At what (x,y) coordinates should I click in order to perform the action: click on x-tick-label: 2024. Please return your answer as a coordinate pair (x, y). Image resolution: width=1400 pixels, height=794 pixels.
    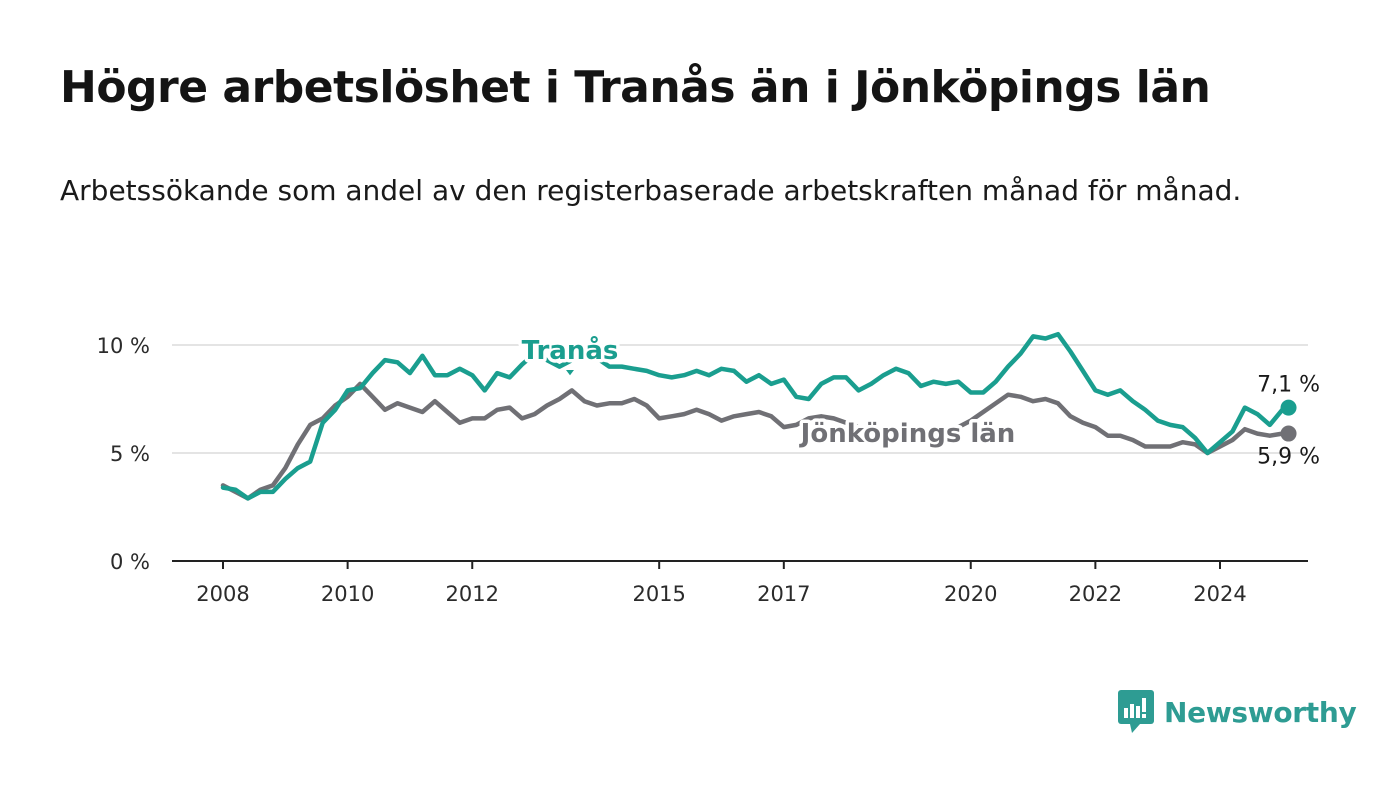
    Looking at the image, I should click on (1219, 594).